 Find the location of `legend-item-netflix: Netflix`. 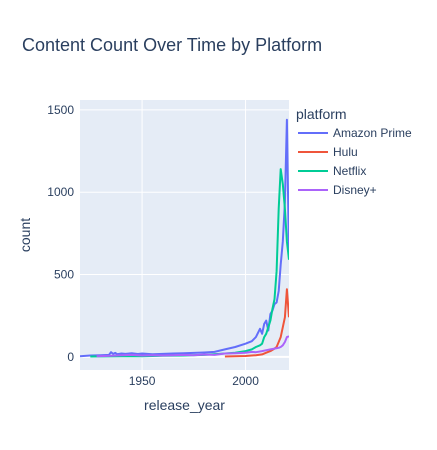

legend-item-netflix: Netflix is located at coordinates (332, 171).